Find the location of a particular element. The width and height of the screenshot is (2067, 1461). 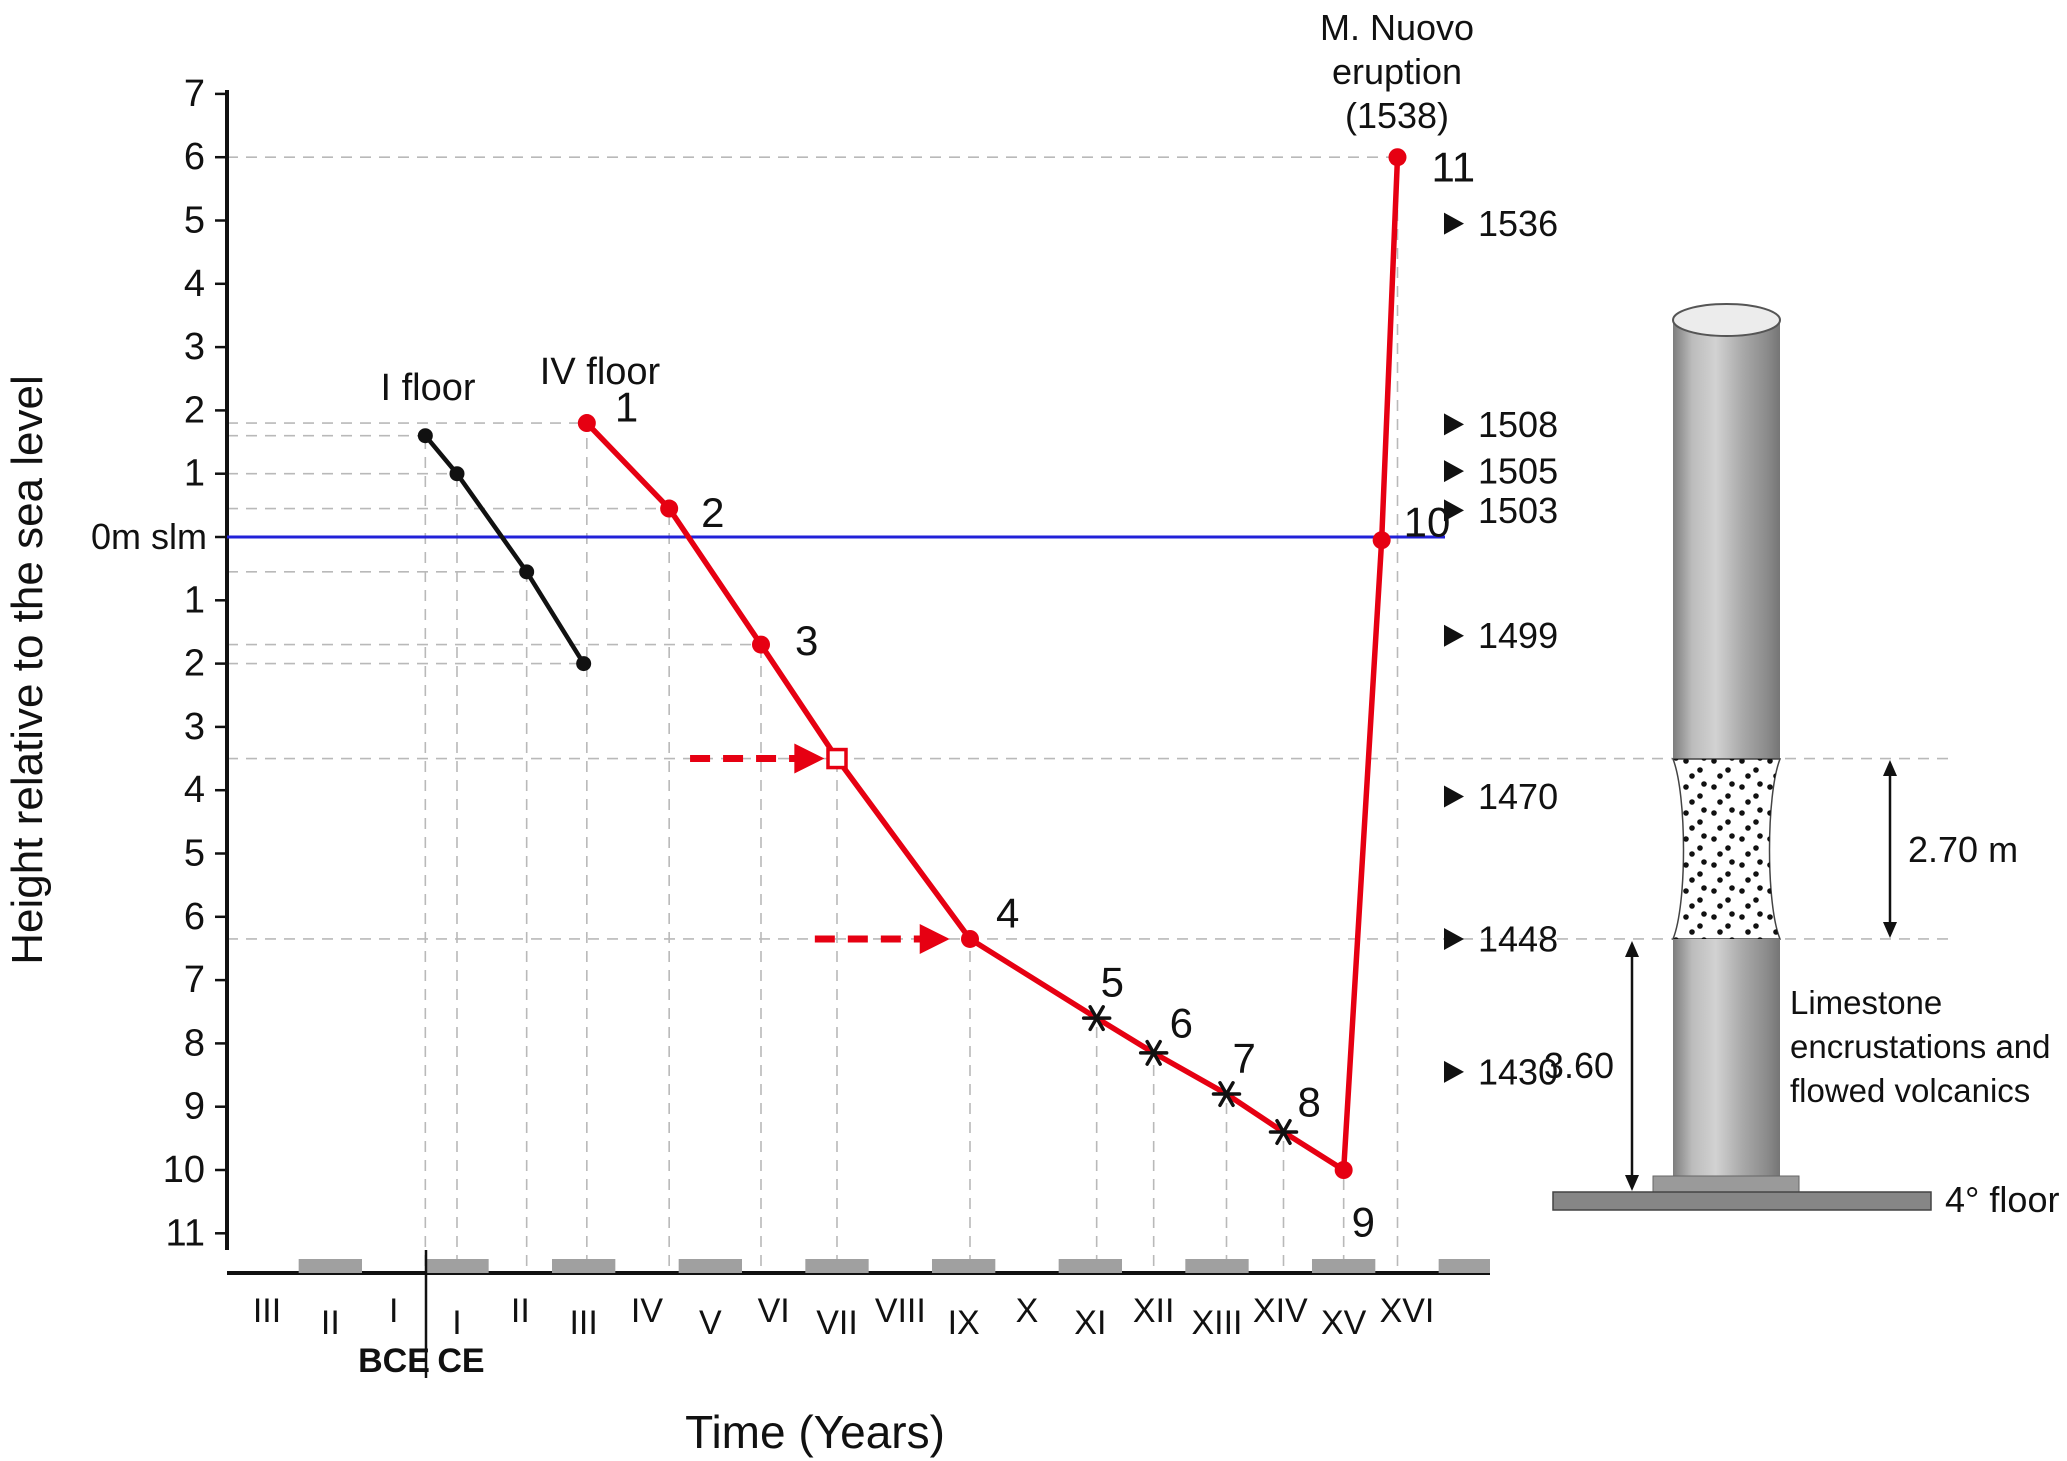

x-category-label: X is located at coordinates (1027, 1311).